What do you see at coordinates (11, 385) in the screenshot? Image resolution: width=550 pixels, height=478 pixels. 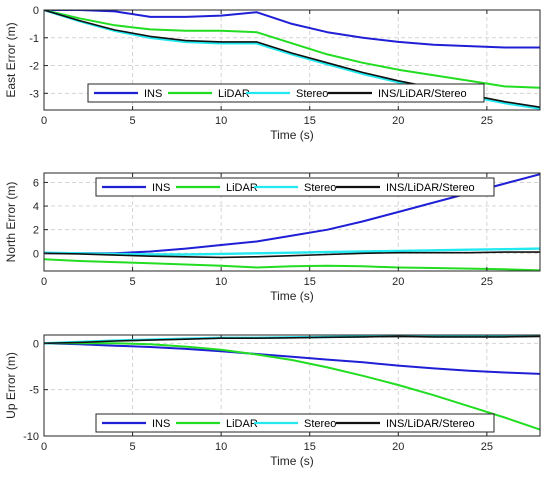 I see `y-axis-label: Up Error (m)` at bounding box center [11, 385].